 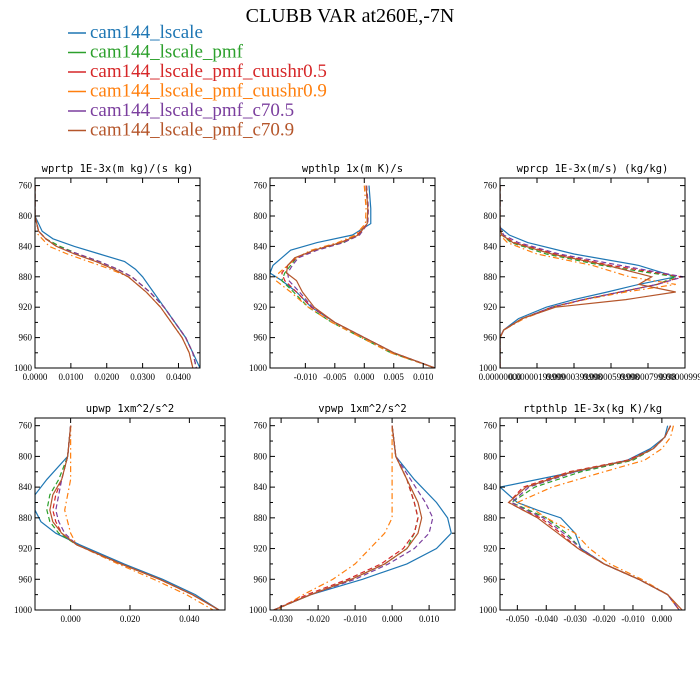 What do you see at coordinates (197, 71) in the screenshot?
I see `legend-item: cam144_lscale_pmf_cuushr0.5` at bounding box center [197, 71].